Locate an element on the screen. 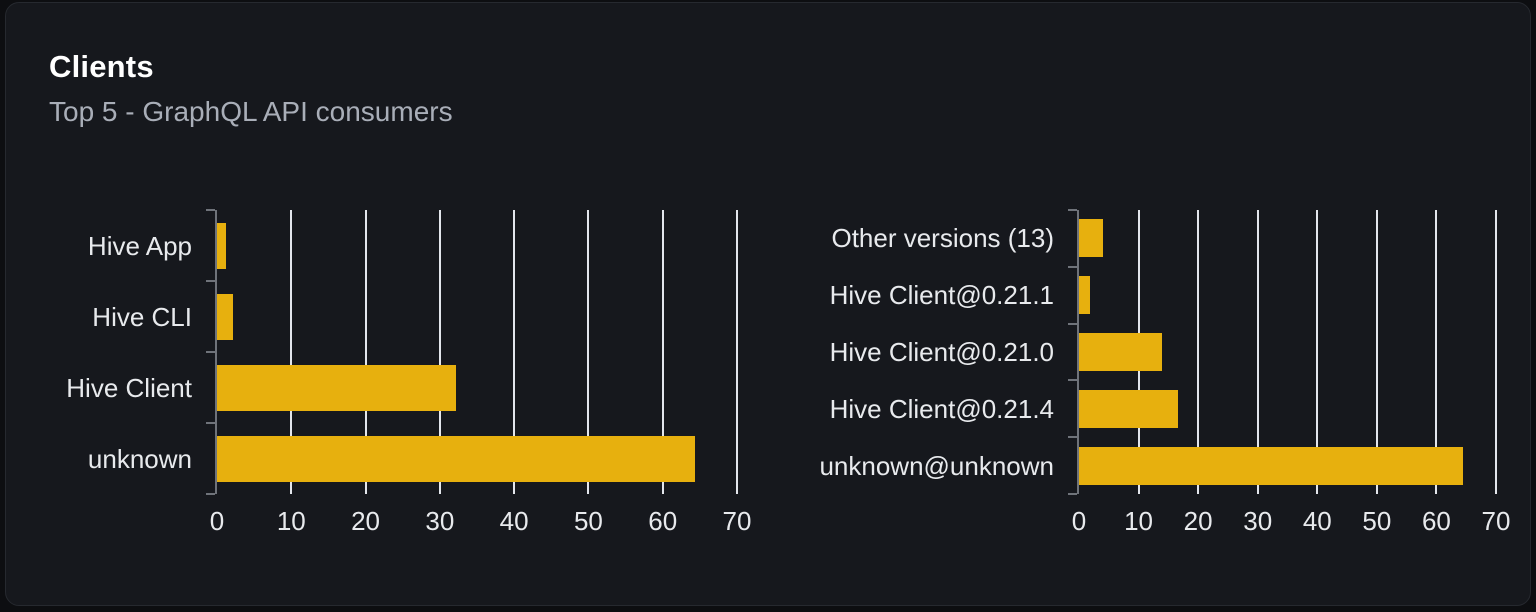 Image resolution: width=1536 pixels, height=612 pixels. category-label: unknown is located at coordinates (139, 459).